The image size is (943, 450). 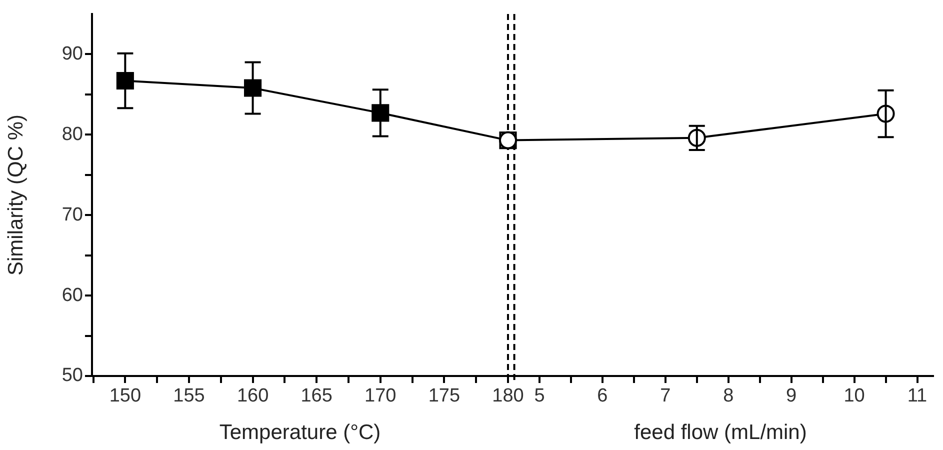 I want to click on y-tick-label: 90, so click(x=72, y=53).